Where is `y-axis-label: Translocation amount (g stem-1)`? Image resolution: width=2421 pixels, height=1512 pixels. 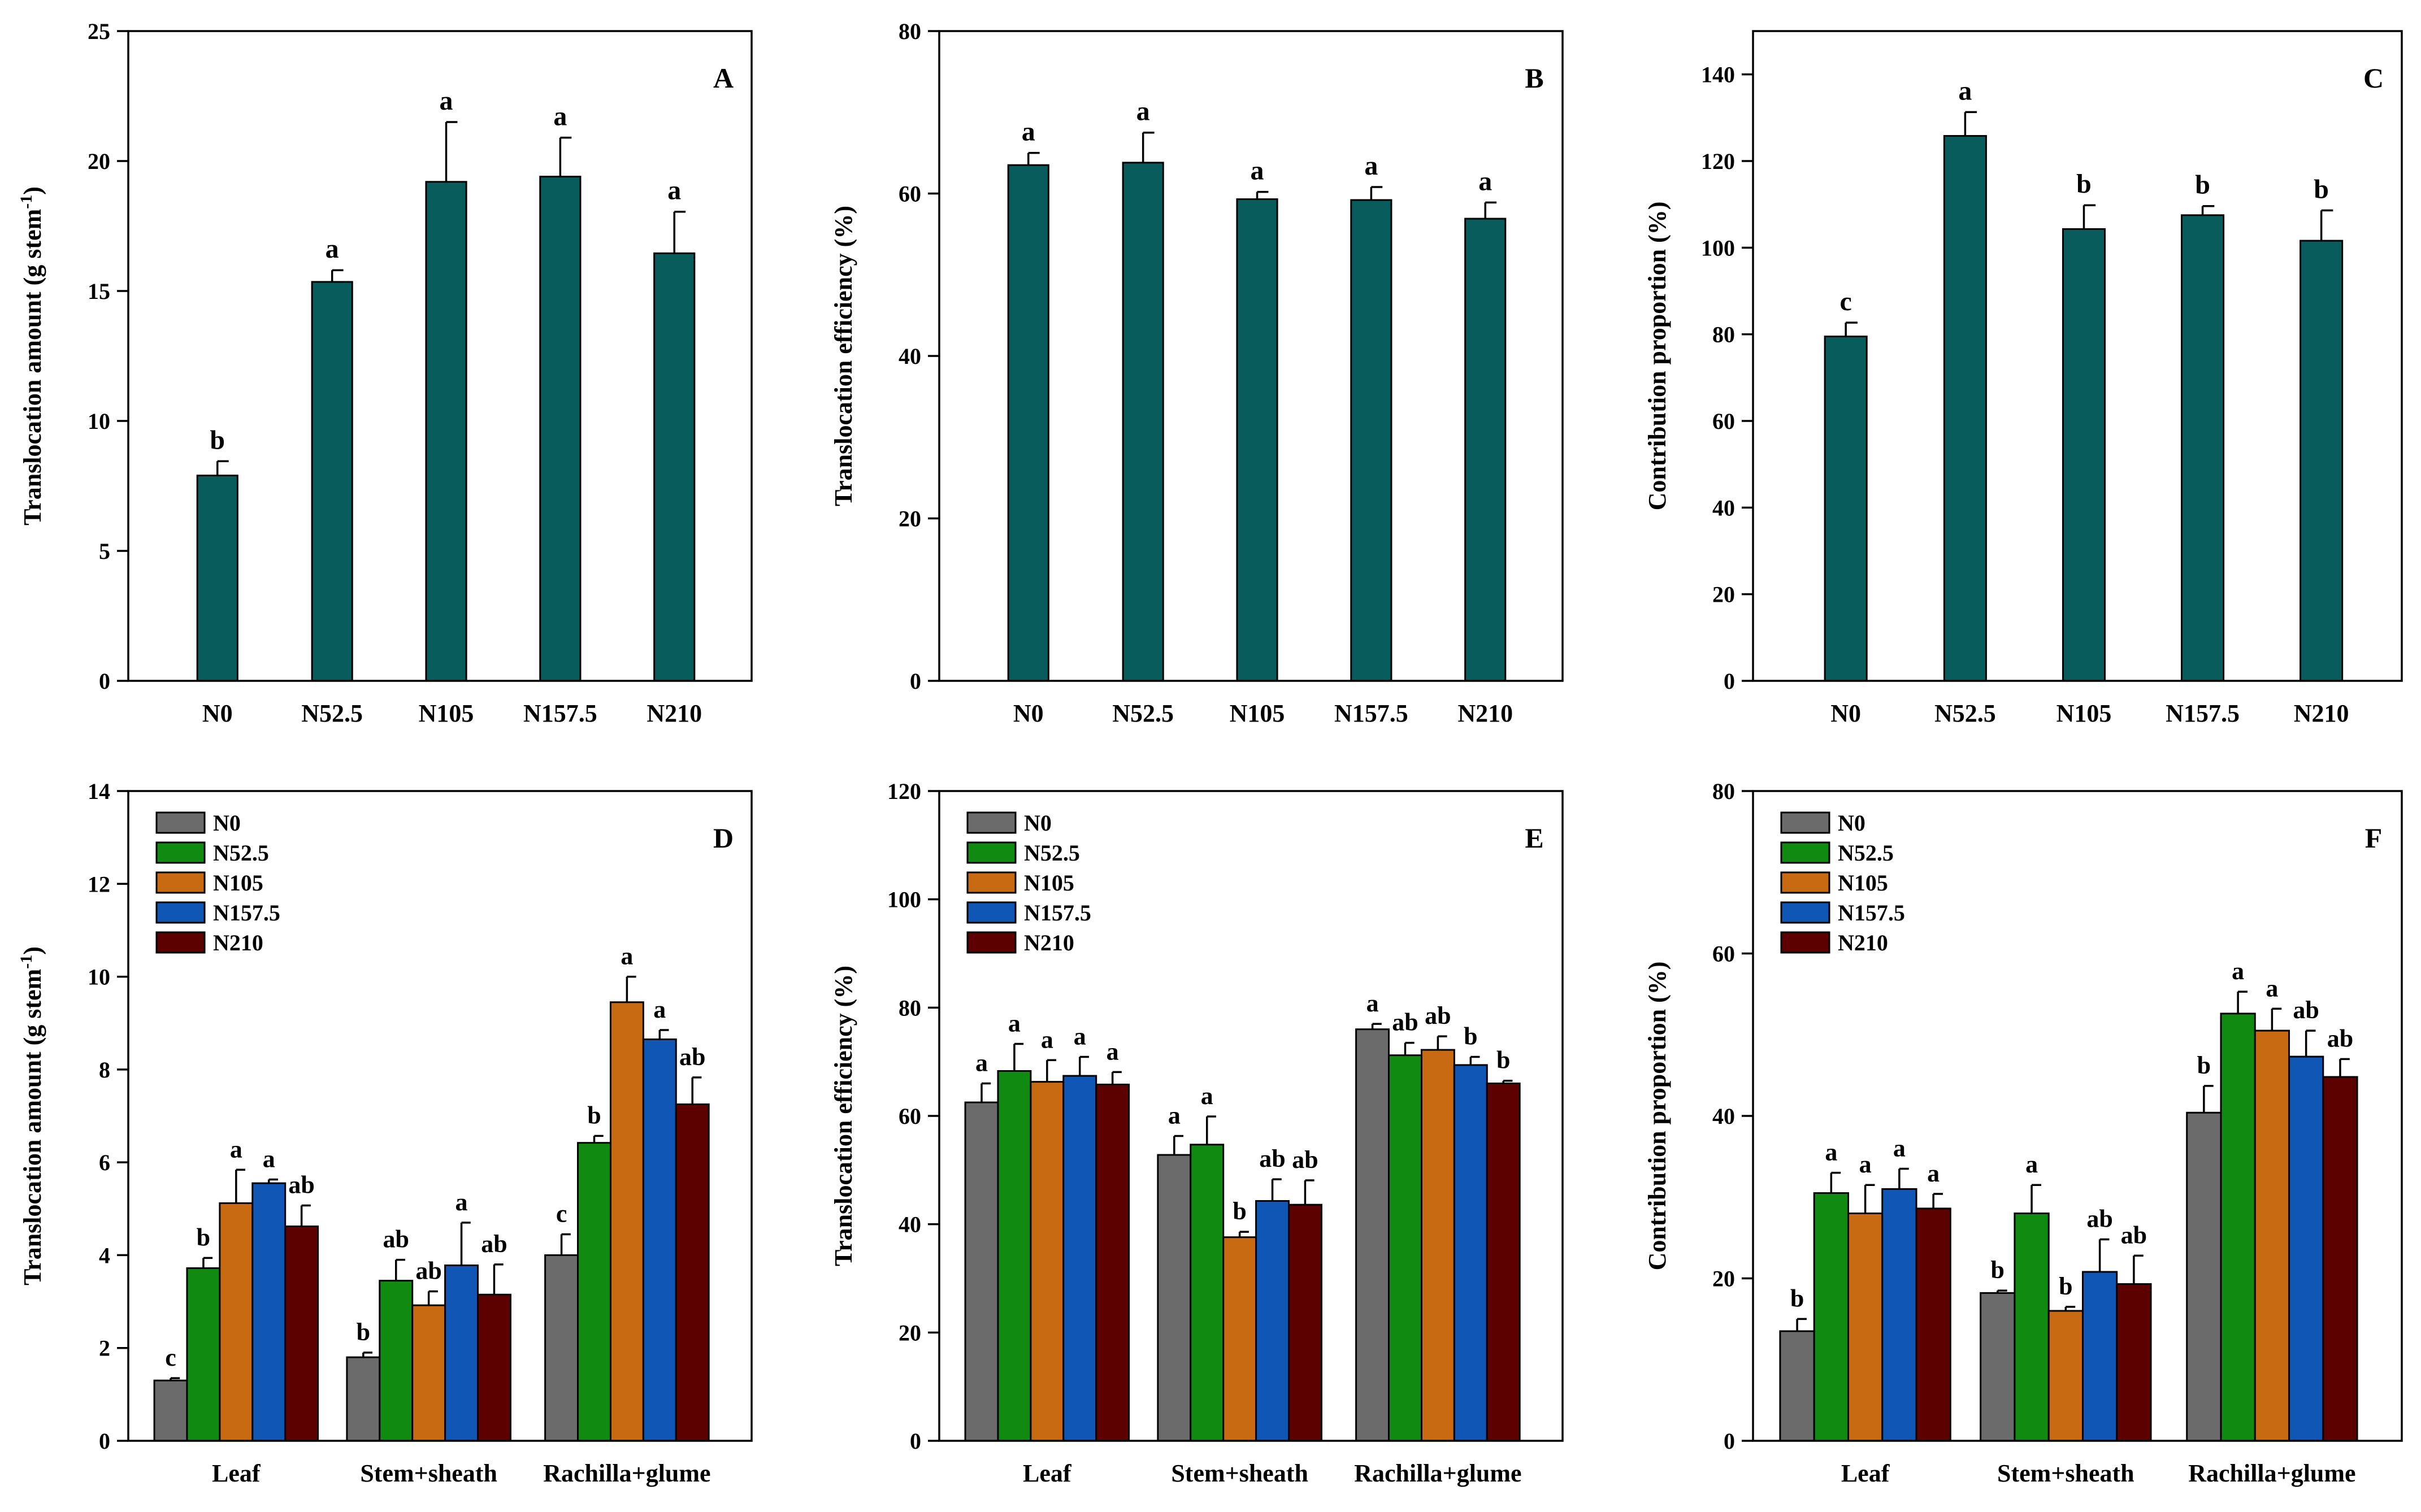 y-axis-label: Translocation amount (g stem-1) is located at coordinates (31, 1115).